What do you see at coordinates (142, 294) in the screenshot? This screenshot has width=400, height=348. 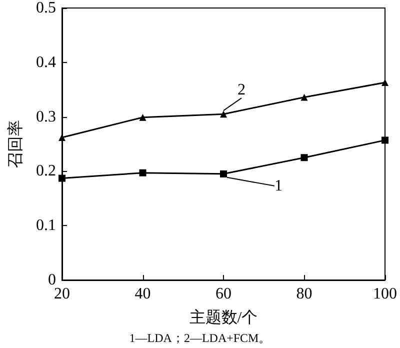 I see `x-tick-label: 40` at bounding box center [142, 294].